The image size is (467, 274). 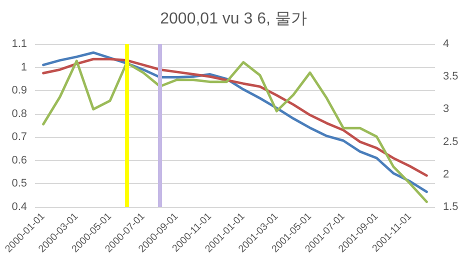 What do you see at coordinates (19, 90) in the screenshot?
I see `y-tick-label: 0.9` at bounding box center [19, 90].